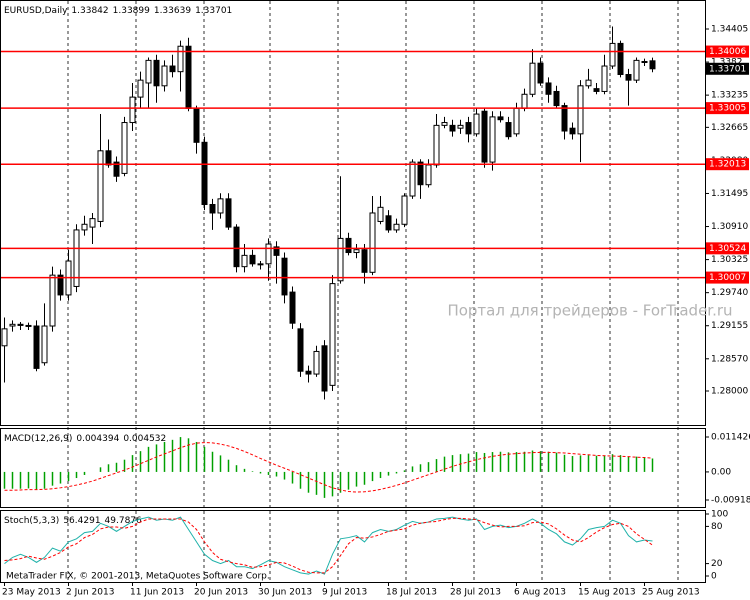 Image resolution: width=750 pixels, height=600 pixels. Describe the element at coordinates (729, 392) in the screenshot. I see `y-tick-label: 1.28000` at that location.